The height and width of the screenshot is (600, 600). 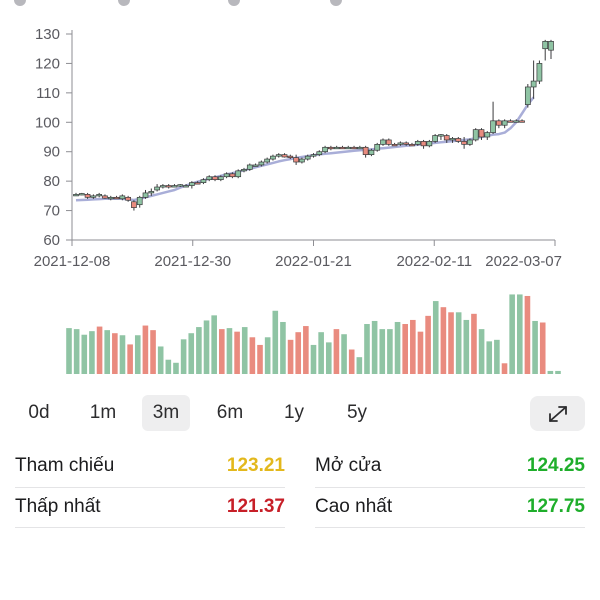 What do you see at coordinates (450, 507) in the screenshot?
I see `stat-high: Cao nhất 127.75` at bounding box center [450, 507].